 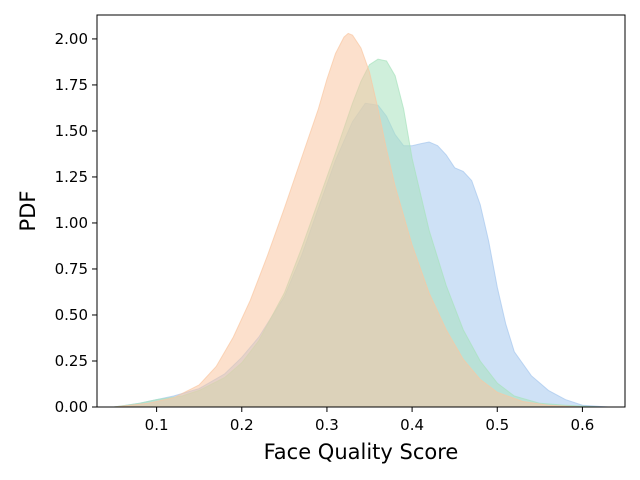 I want to click on y-axis: 0.00 0.25 0.50 0.75 1.00 1.25 1.50 1.75 2.00, so click(x=76, y=223).